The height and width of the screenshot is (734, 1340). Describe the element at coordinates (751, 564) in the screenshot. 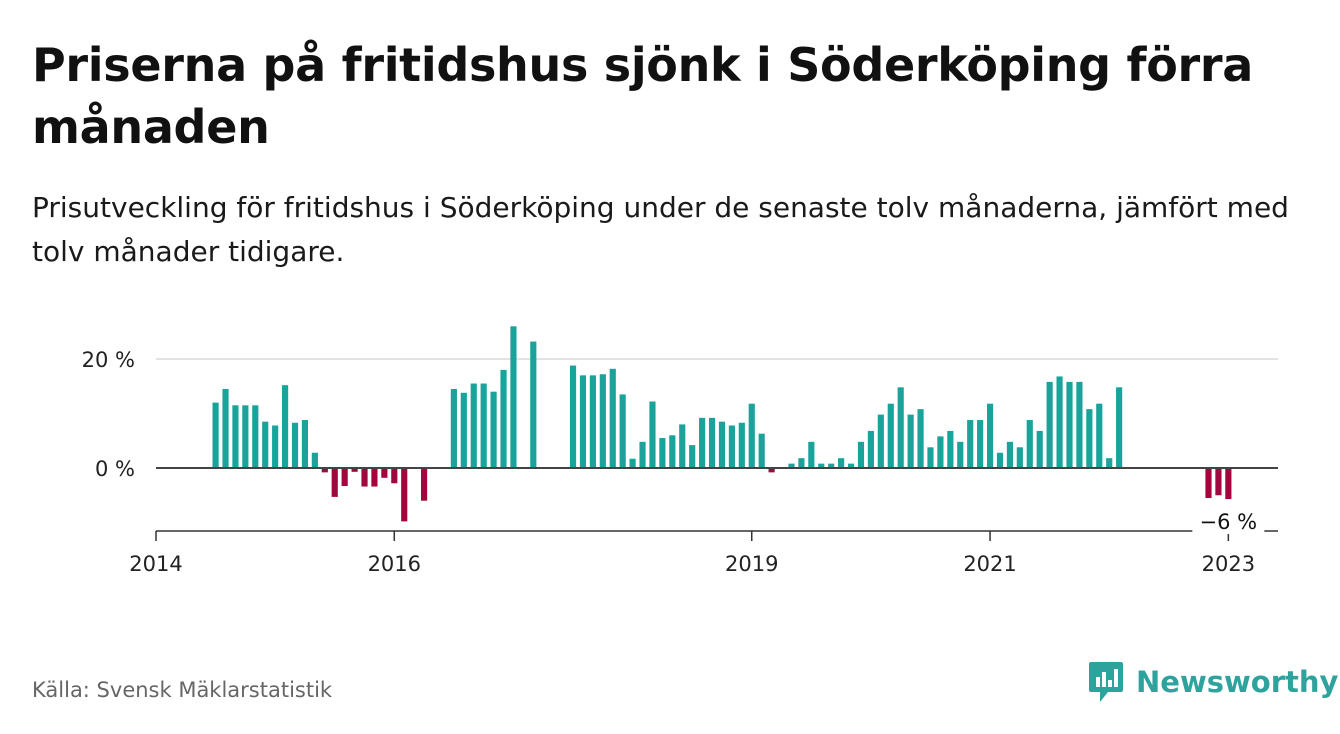

I see `x-tick-label: 2019` at that location.